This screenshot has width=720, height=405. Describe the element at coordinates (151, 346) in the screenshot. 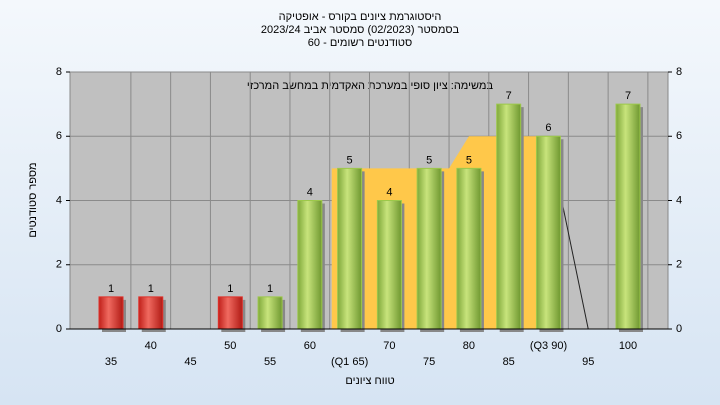

I see `x-tick-label: 40` at that location.